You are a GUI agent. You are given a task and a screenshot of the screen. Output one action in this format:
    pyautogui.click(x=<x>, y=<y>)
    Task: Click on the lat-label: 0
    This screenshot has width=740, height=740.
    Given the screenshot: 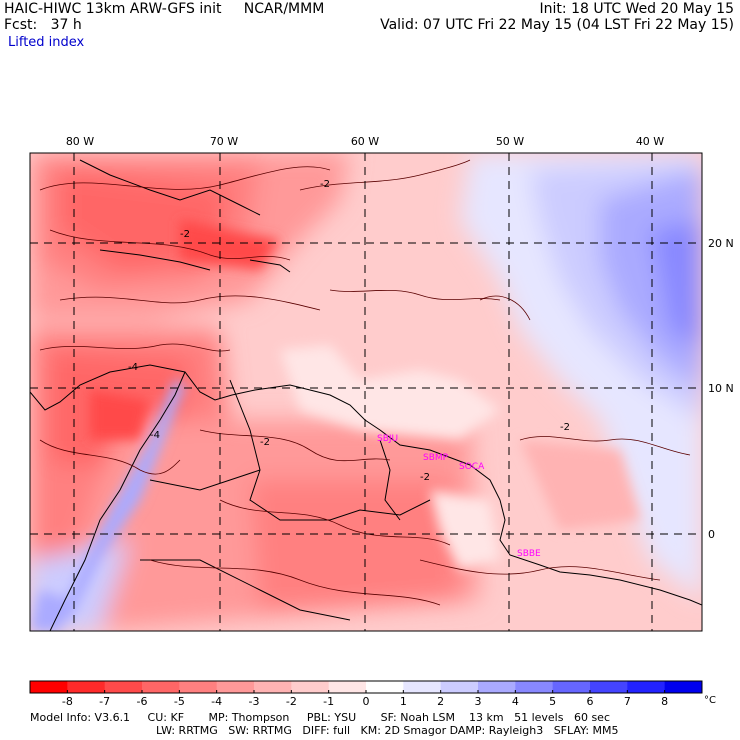 What is the action you would take?
    pyautogui.click(x=711, y=534)
    